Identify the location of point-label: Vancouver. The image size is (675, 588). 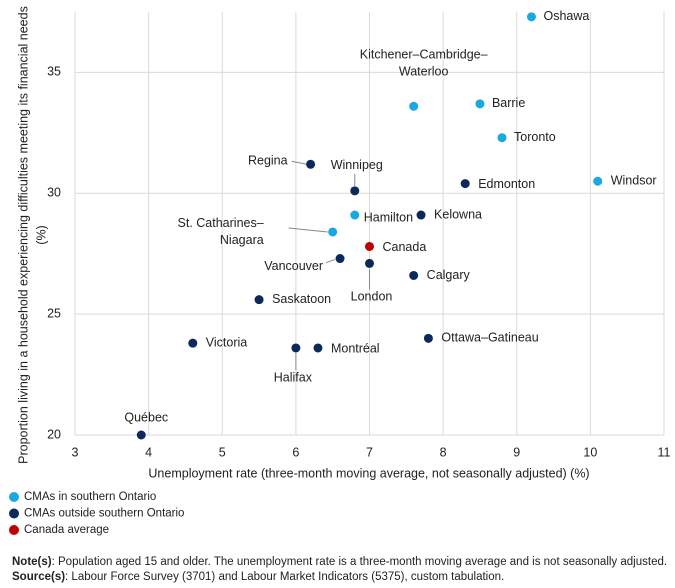
(293, 266).